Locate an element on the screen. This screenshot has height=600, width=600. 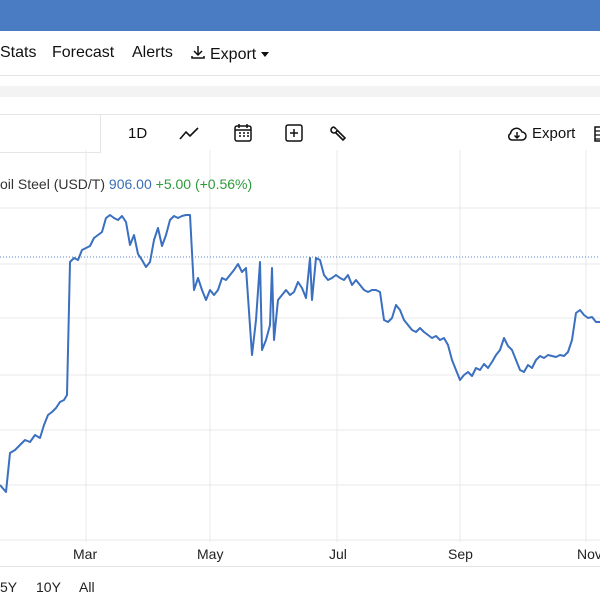
line-chart-icon is located at coordinates (189, 133).